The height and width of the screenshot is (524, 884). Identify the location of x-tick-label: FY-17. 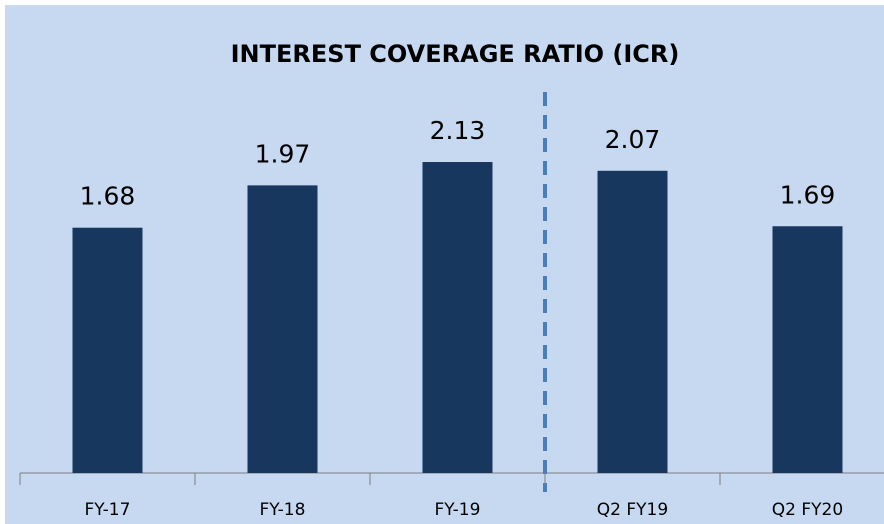
(108, 510).